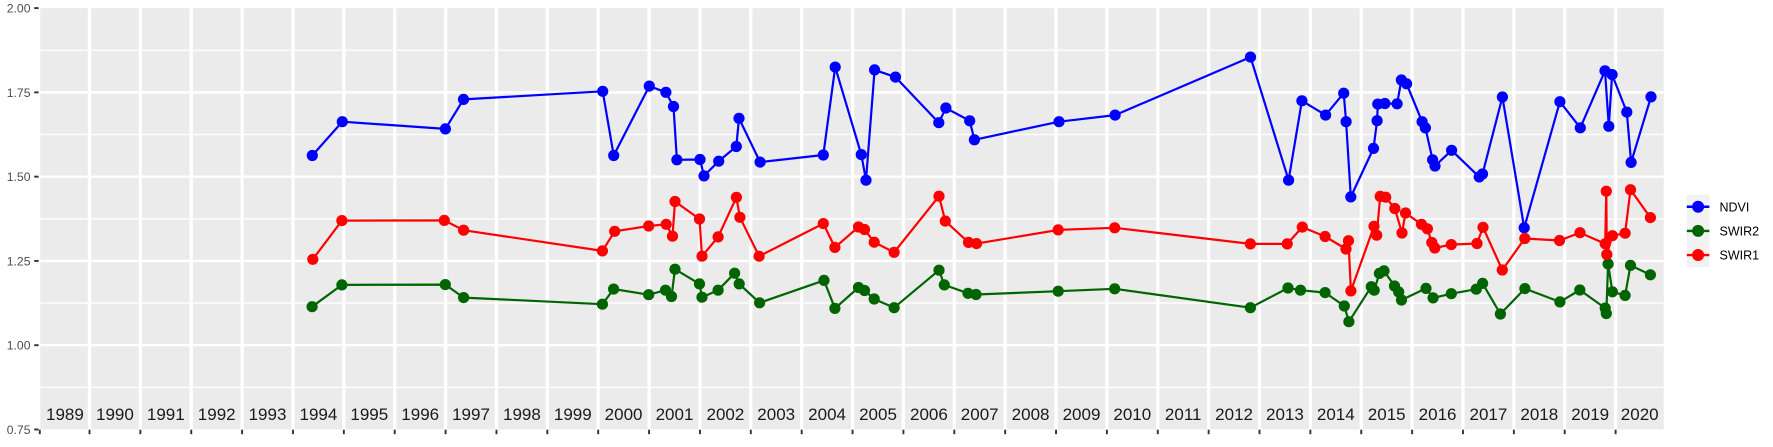 This screenshot has height=447, width=1773. I want to click on svg-text: 2015, so click(1387, 414).